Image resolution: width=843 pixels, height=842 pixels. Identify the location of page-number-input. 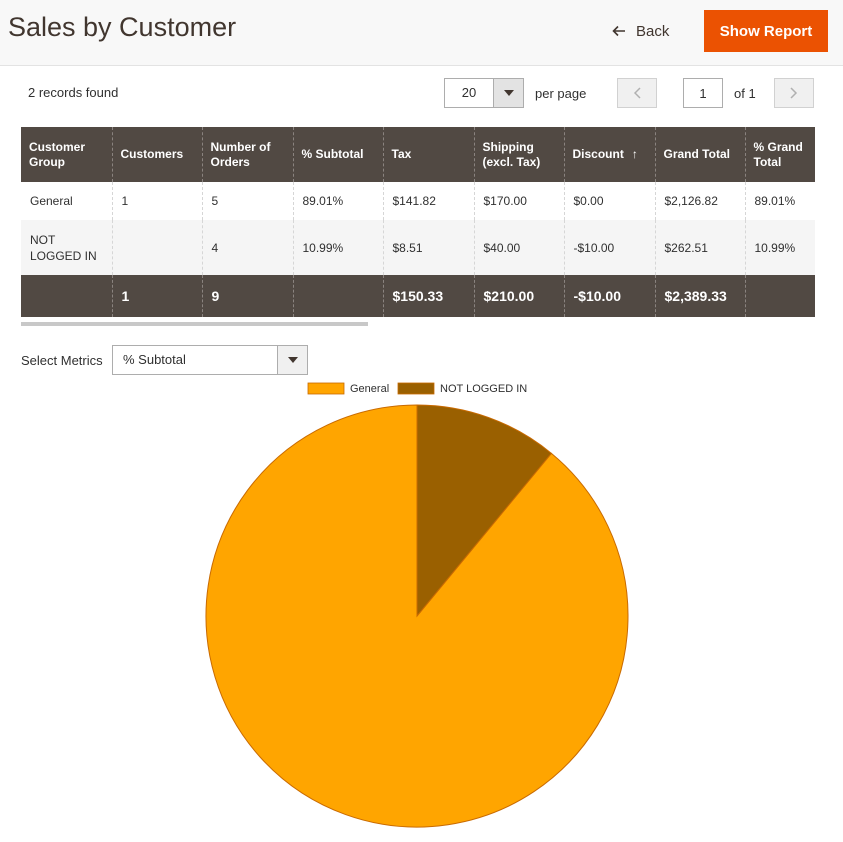
(703, 93).